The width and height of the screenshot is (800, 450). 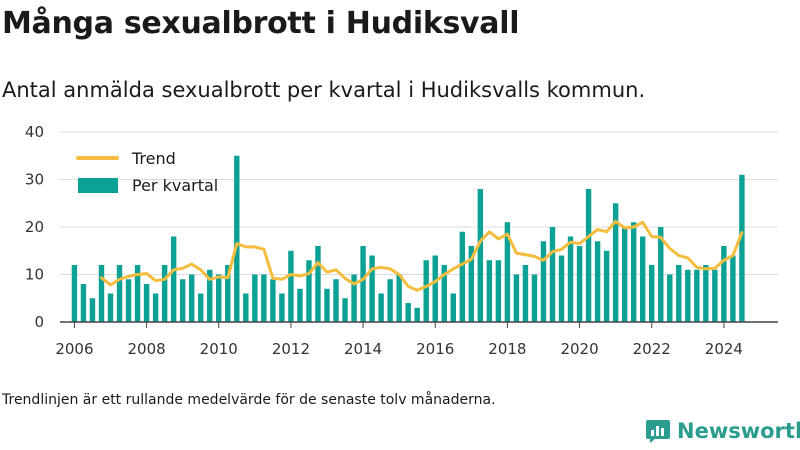 I want to click on x-tick-label: 2006, so click(x=74, y=349).